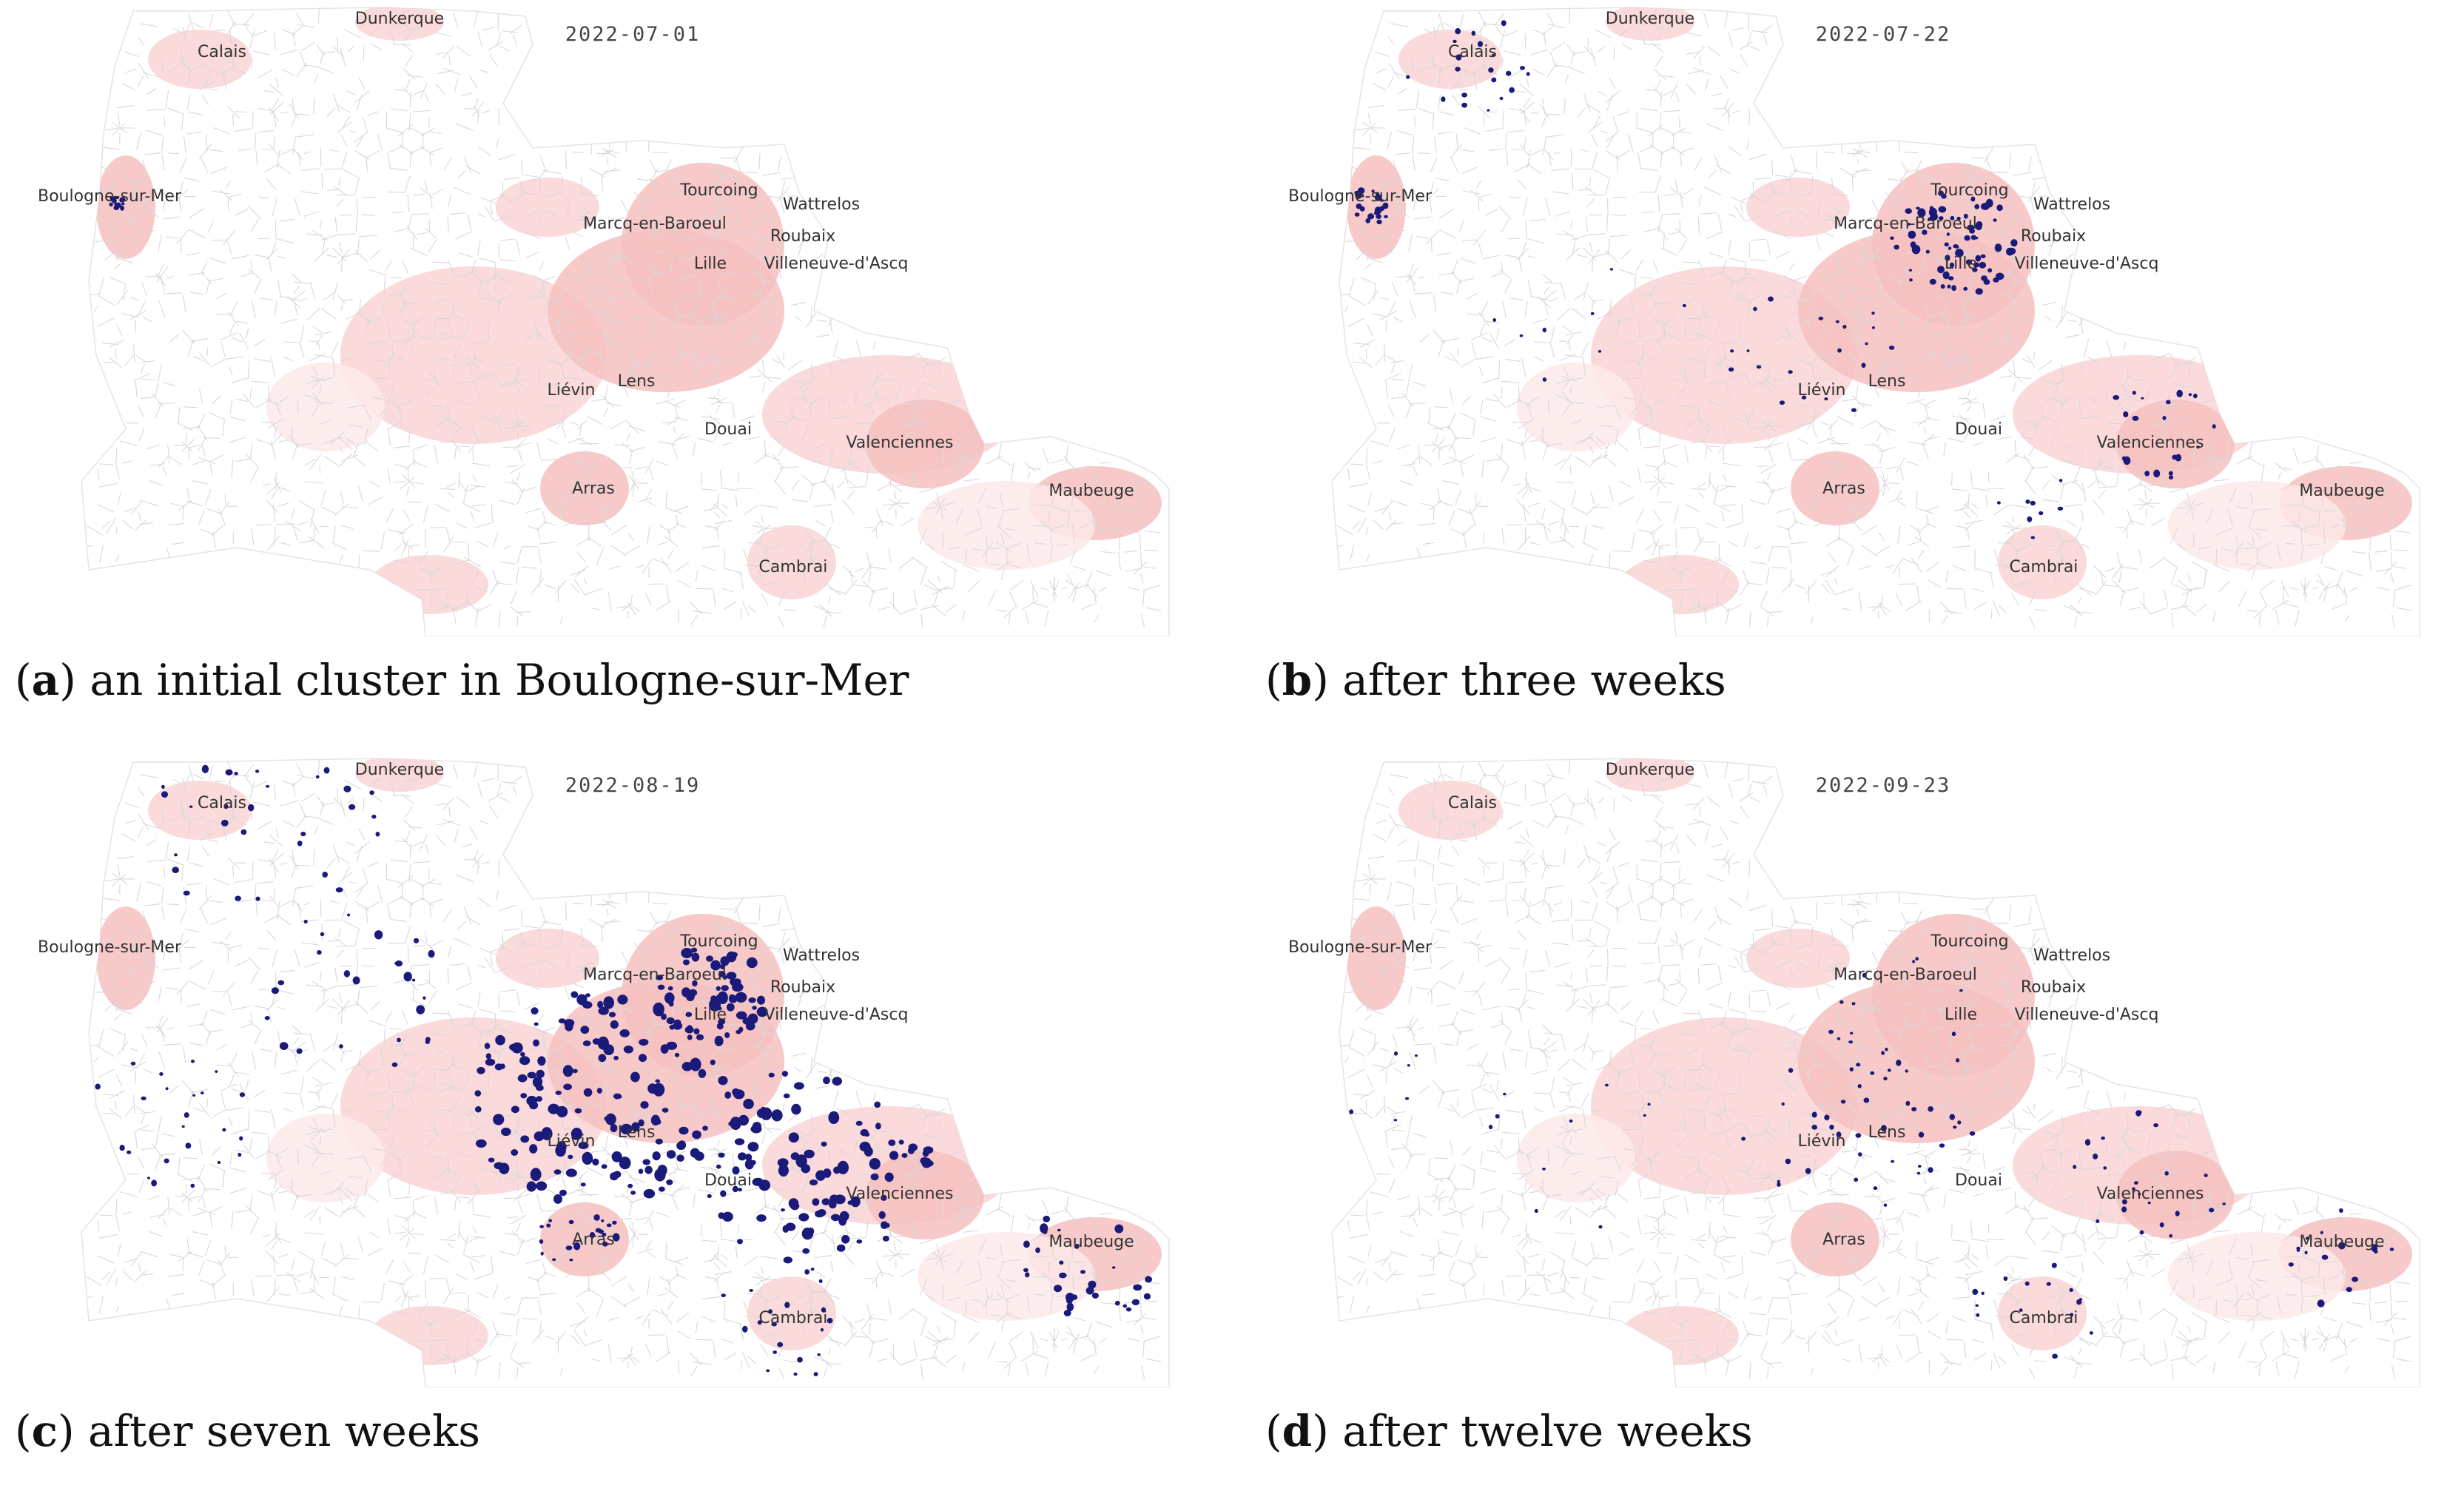 The image size is (2464, 1491). Describe the element at coordinates (2053, 987) in the screenshot. I see `city-label-roubaix: Roubaix` at that location.